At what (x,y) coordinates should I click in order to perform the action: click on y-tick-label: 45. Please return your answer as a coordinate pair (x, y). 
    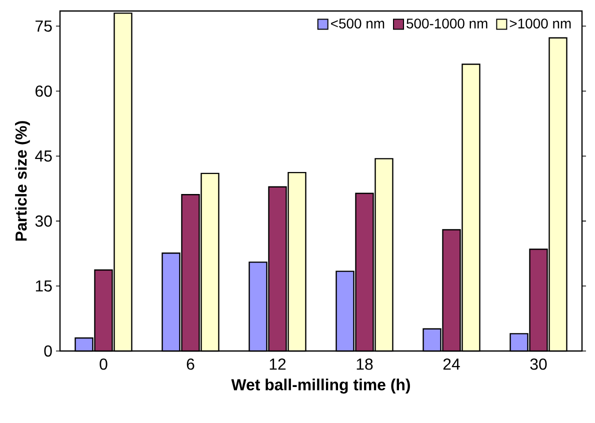
    Looking at the image, I should click on (43, 156).